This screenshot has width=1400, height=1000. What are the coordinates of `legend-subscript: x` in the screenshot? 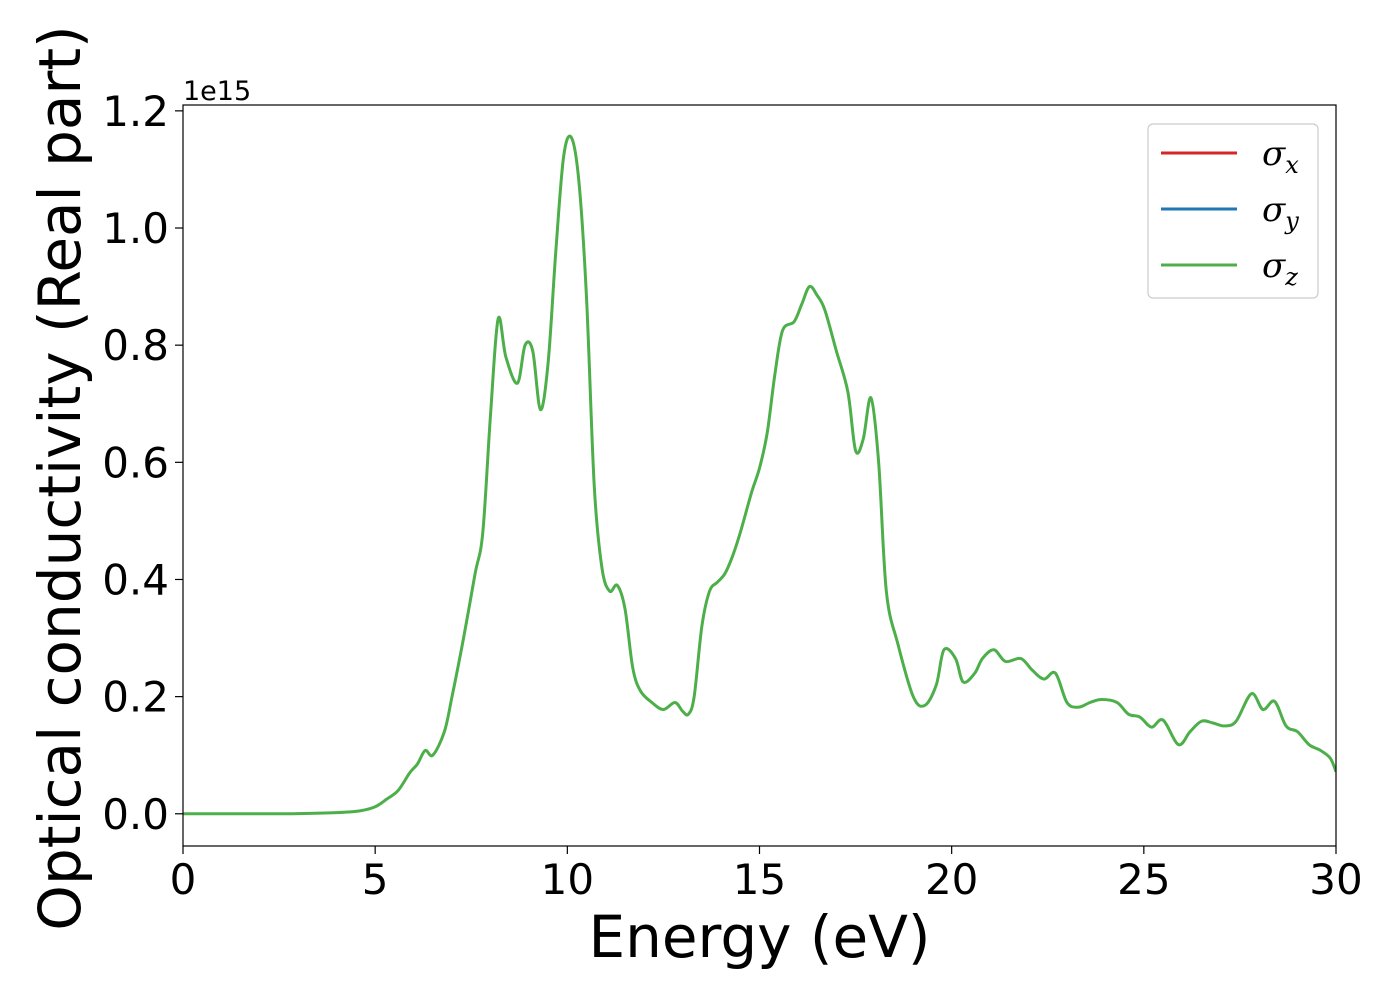 It's located at (1292, 165).